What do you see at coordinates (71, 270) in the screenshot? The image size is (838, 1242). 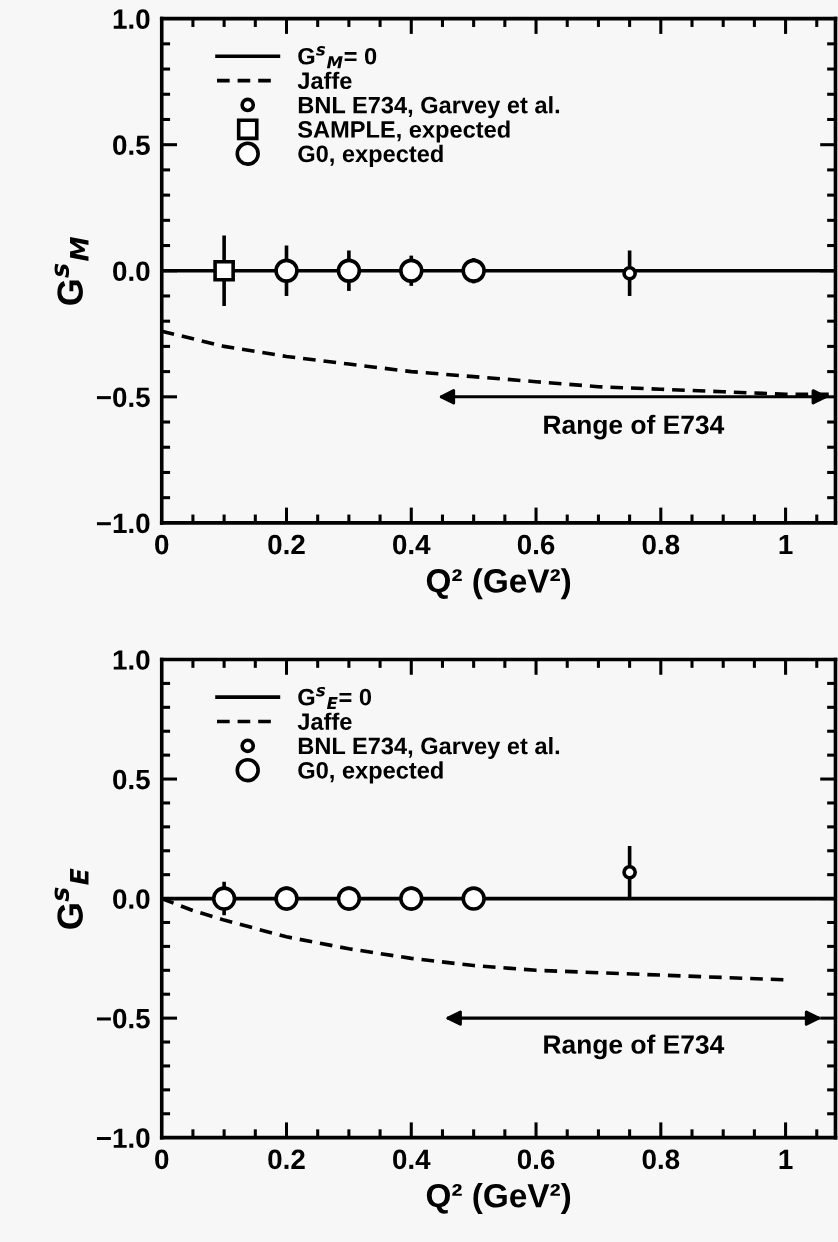 I see `y-axis-title: G$^{s}$$_{M}$` at bounding box center [71, 270].